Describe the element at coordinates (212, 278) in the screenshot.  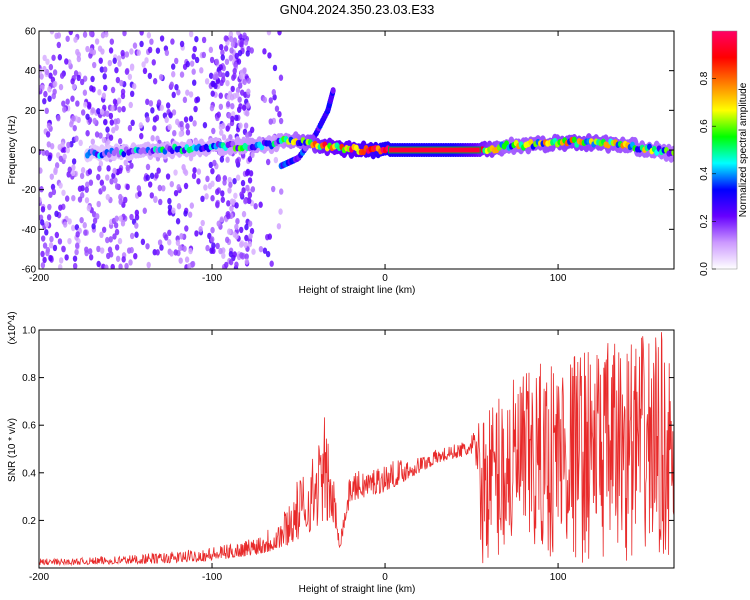
I see `spectrogram-x-tick-label: -100` at that location.